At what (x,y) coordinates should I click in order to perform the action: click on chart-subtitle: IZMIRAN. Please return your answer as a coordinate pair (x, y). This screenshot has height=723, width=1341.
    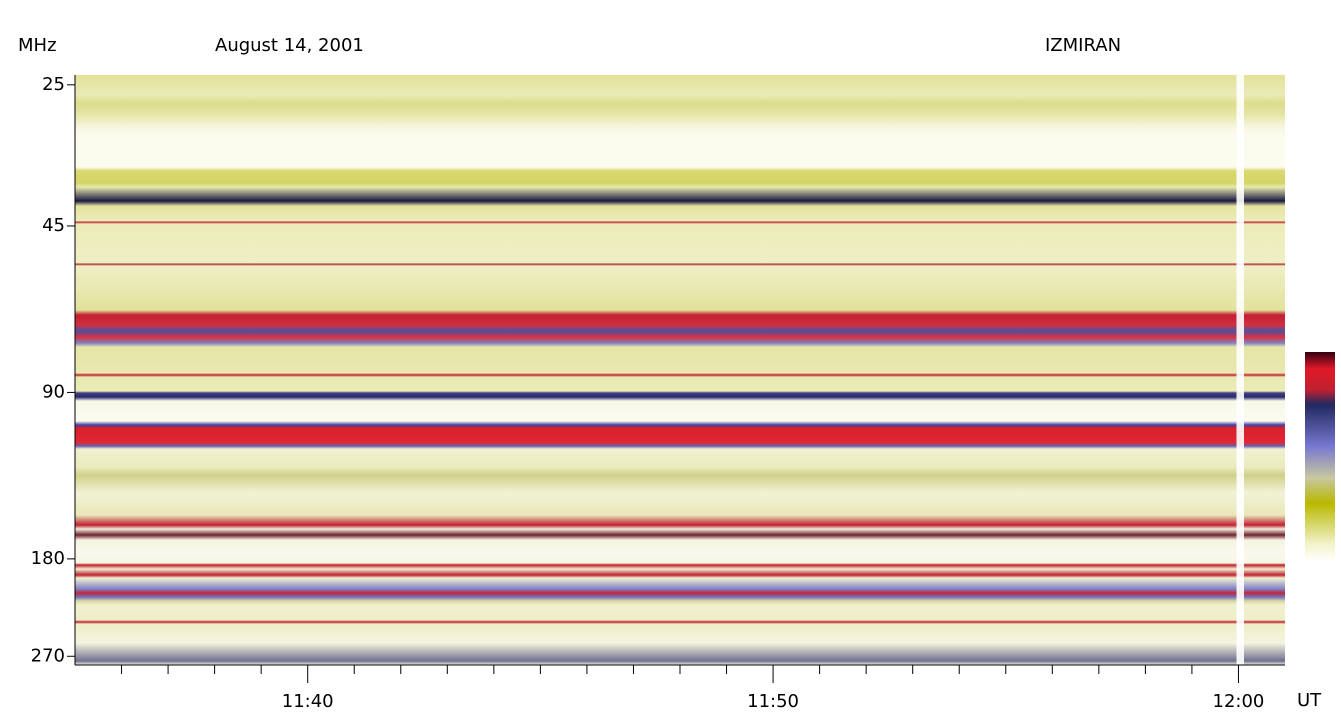
    Looking at the image, I should click on (1083, 45).